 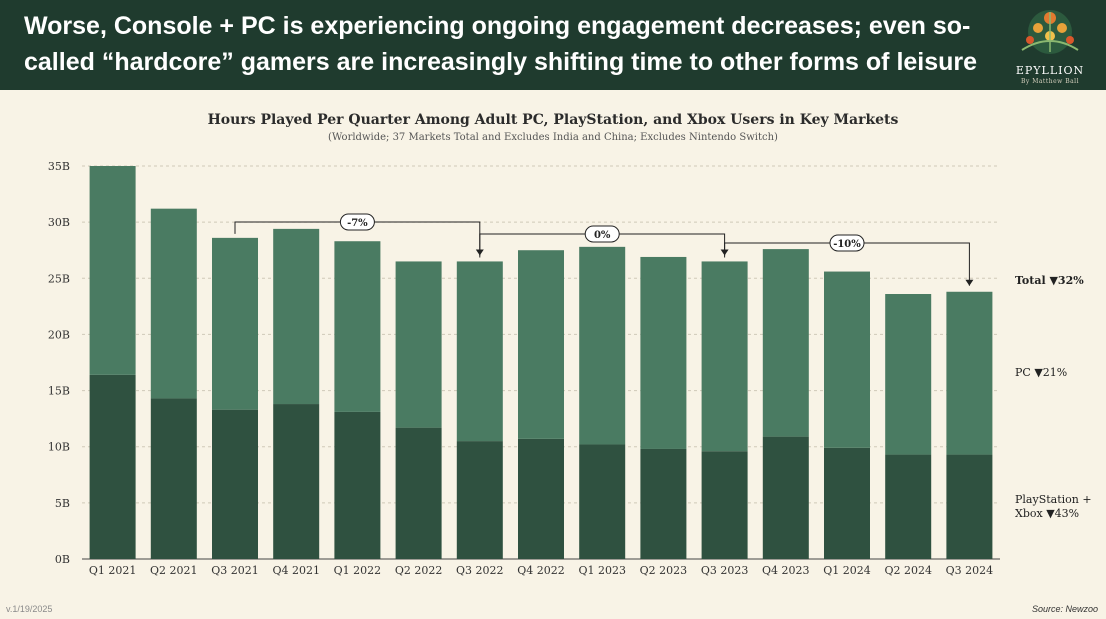 I want to click on change-label: -7%, so click(x=357, y=223).